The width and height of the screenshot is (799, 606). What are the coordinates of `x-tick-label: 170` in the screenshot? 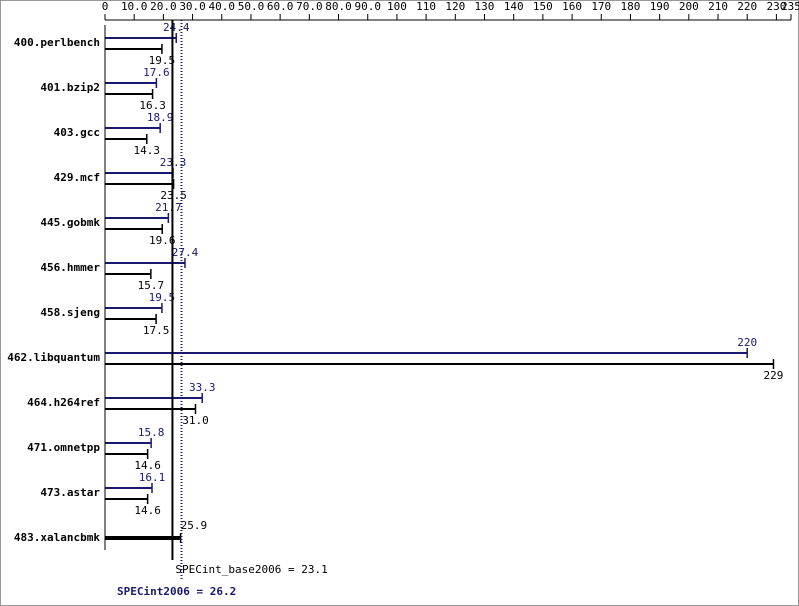 It's located at (601, 6).